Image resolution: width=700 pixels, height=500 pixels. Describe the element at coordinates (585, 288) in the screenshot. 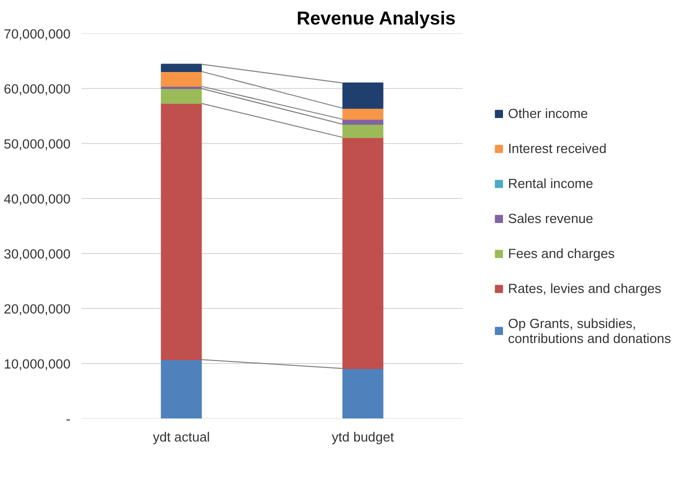

I see `legend-label: Rates, levies and charges` at that location.